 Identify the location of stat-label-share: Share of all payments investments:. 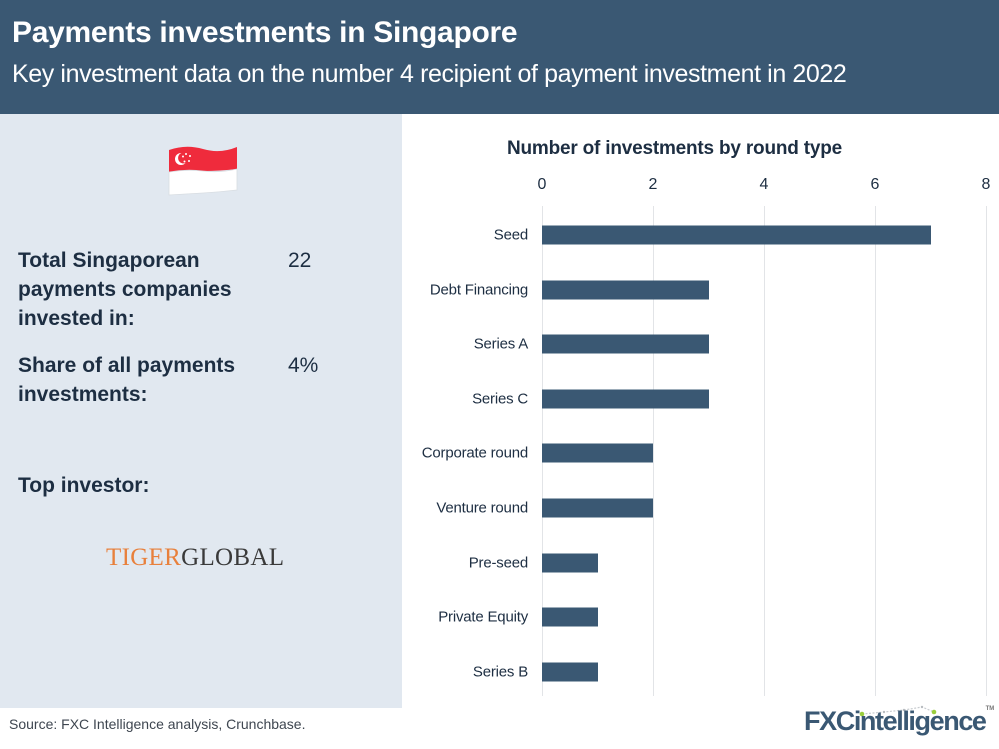
(127, 380).